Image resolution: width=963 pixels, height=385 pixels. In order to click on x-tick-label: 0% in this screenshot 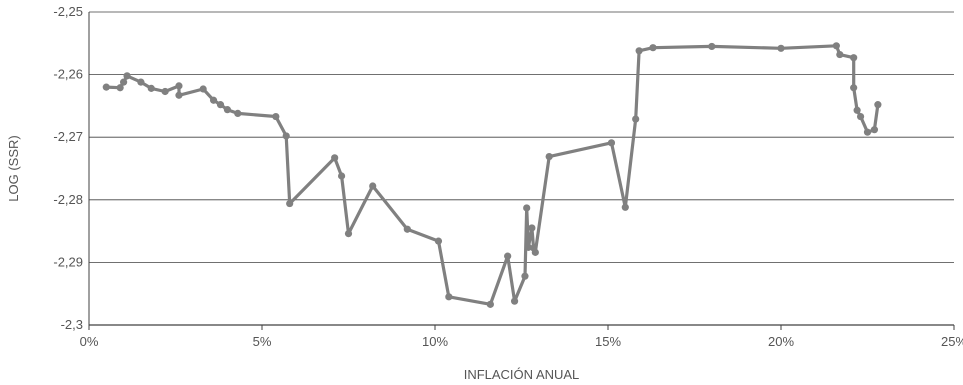, I will do `click(89, 341)`.